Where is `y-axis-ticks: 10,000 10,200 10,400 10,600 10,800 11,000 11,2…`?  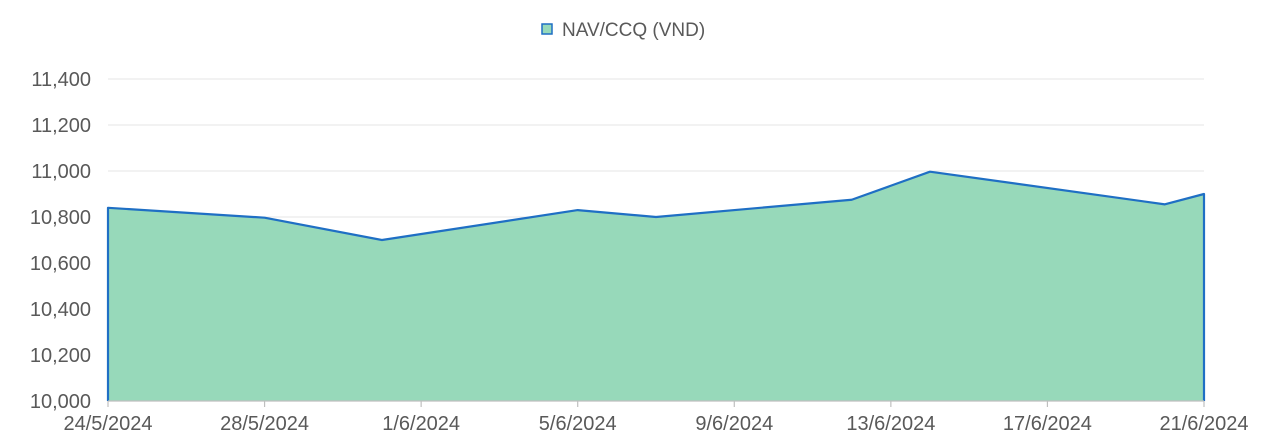 y-axis-ticks: 10,000 10,200 10,400 10,600 10,800 11,000 11,2… is located at coordinates (60, 241).